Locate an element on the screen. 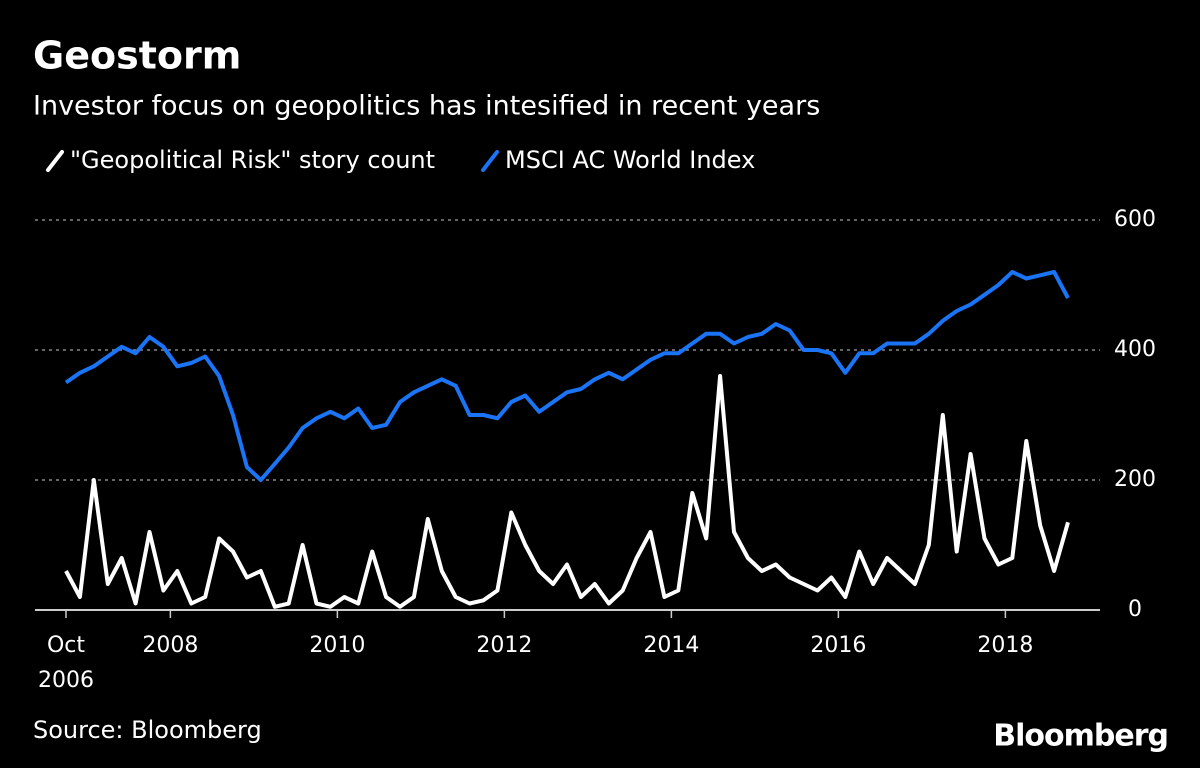  x-tick-label: 2014 is located at coordinates (671, 645).